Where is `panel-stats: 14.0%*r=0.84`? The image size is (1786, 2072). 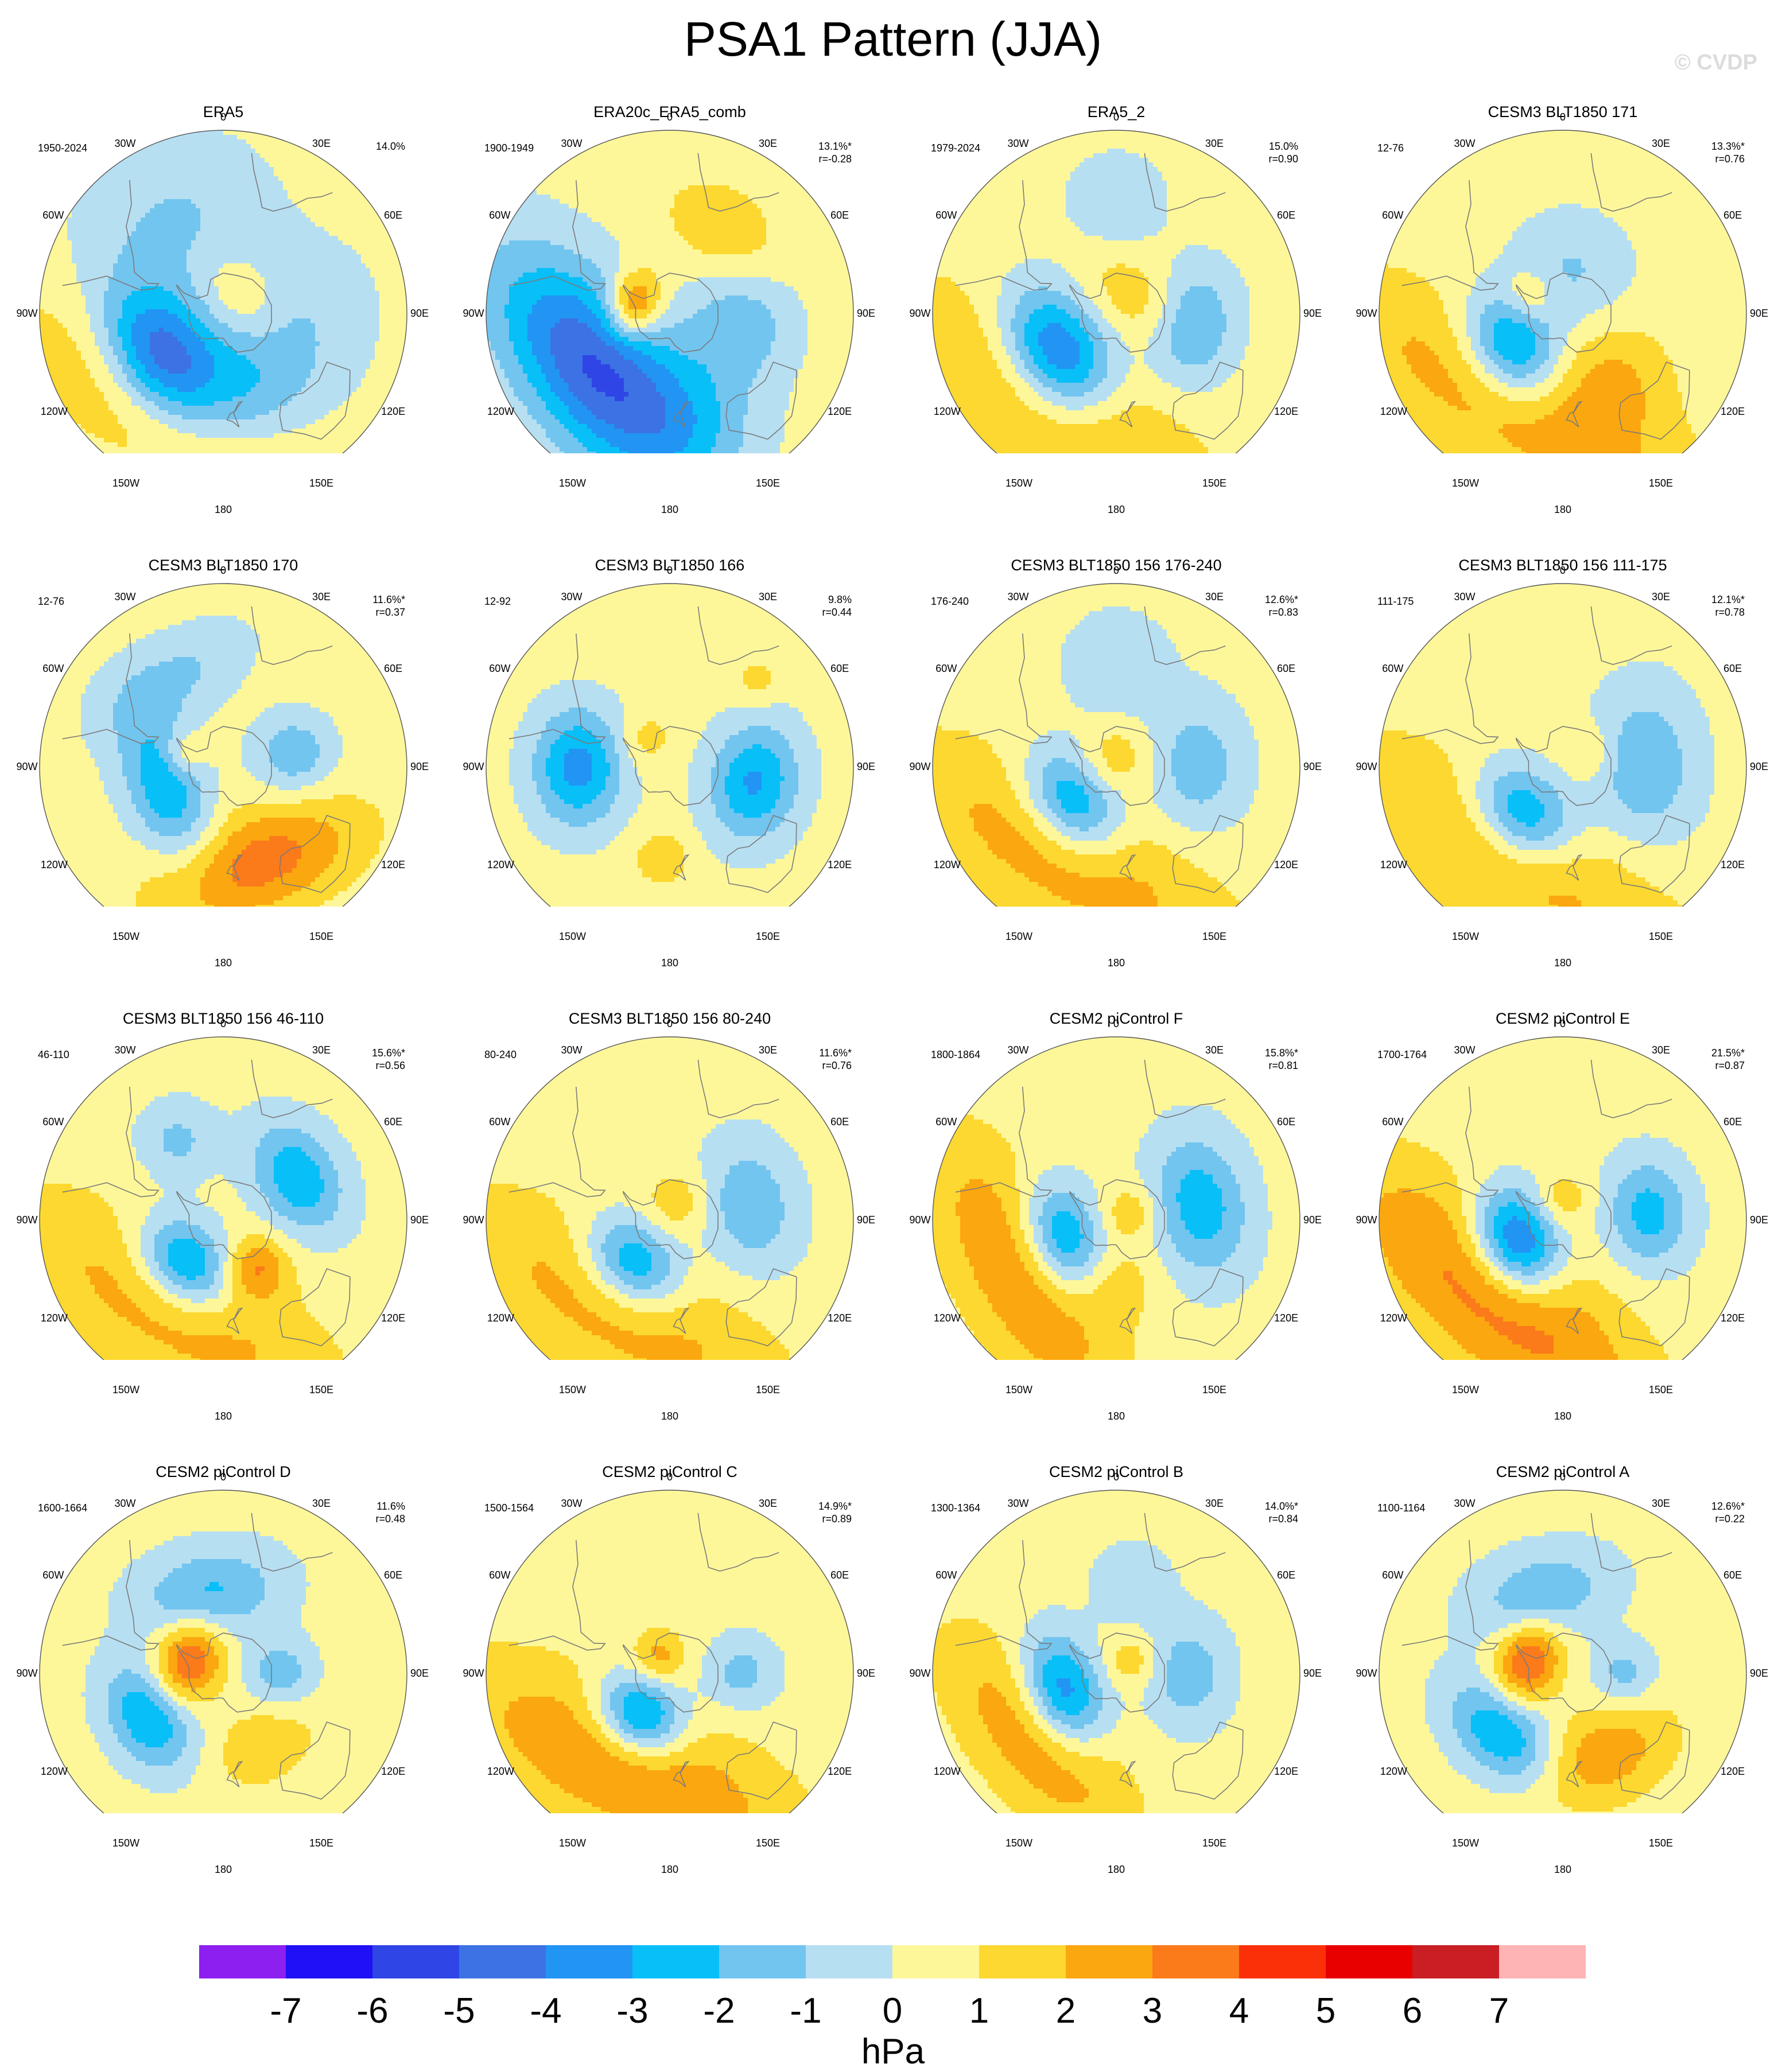 panel-stats: 14.0%*r=0.84 is located at coordinates (1281, 1512).